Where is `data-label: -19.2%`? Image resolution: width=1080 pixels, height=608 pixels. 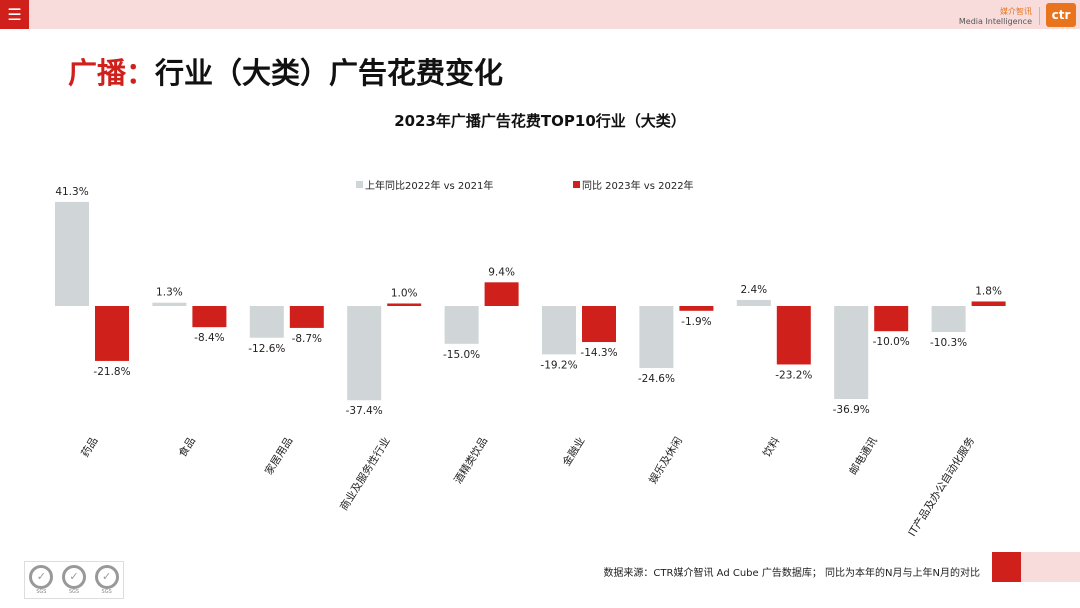
data-label: -19.2% is located at coordinates (558, 365).